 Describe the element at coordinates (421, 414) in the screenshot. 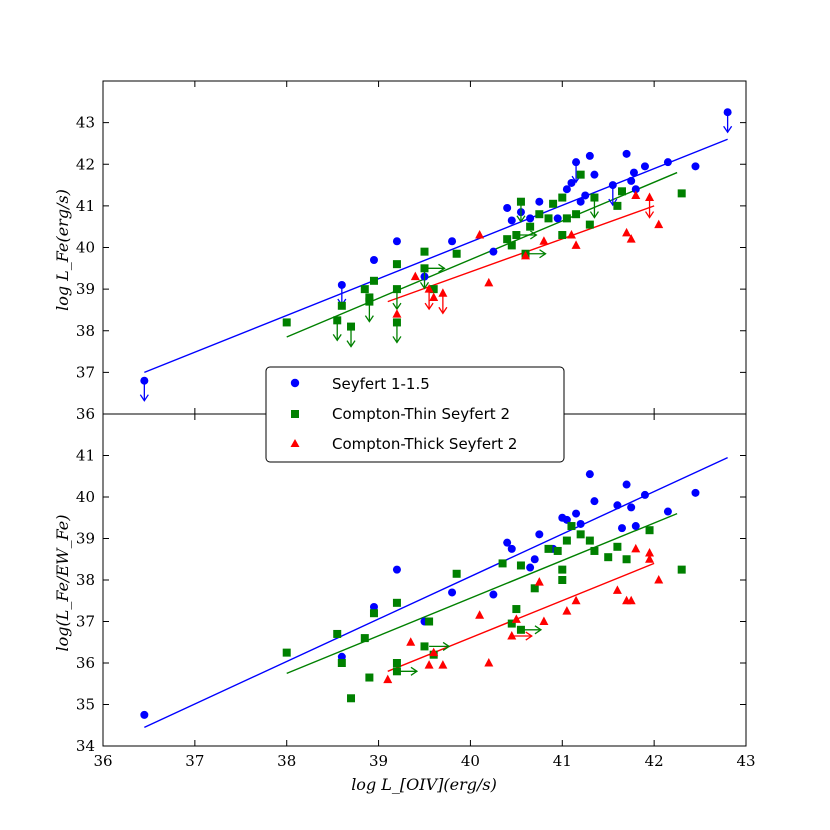

I see `legend-label-compton-thin: Compton-Thin Seyfert 2` at that location.